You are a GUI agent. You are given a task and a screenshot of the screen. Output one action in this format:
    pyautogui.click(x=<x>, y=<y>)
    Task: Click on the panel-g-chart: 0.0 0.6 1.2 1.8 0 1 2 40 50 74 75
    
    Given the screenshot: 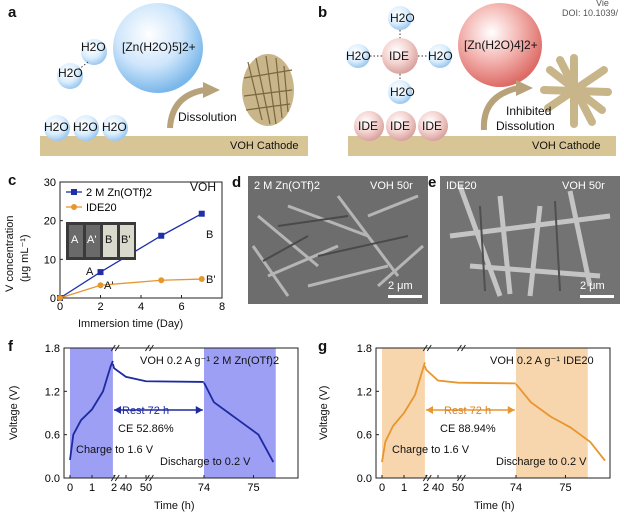 What is the action you would take?
    pyautogui.click(x=484, y=418)
    